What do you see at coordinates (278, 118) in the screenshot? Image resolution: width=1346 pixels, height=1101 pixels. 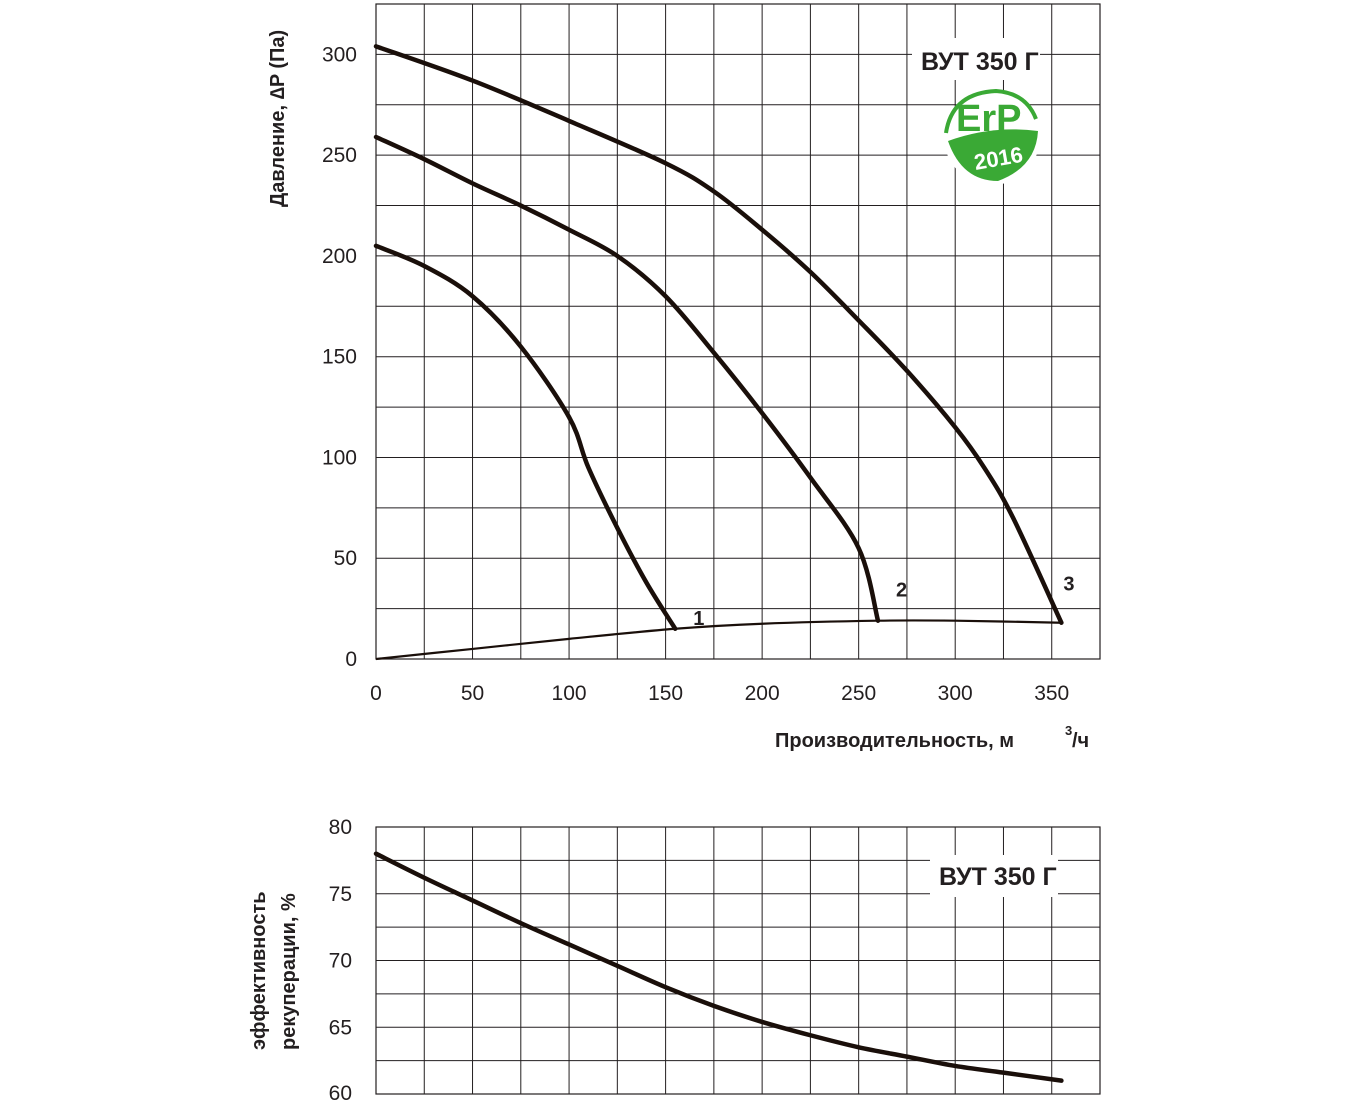 I see `y-axis-title: Давление, ∆P (Па)` at bounding box center [278, 118].